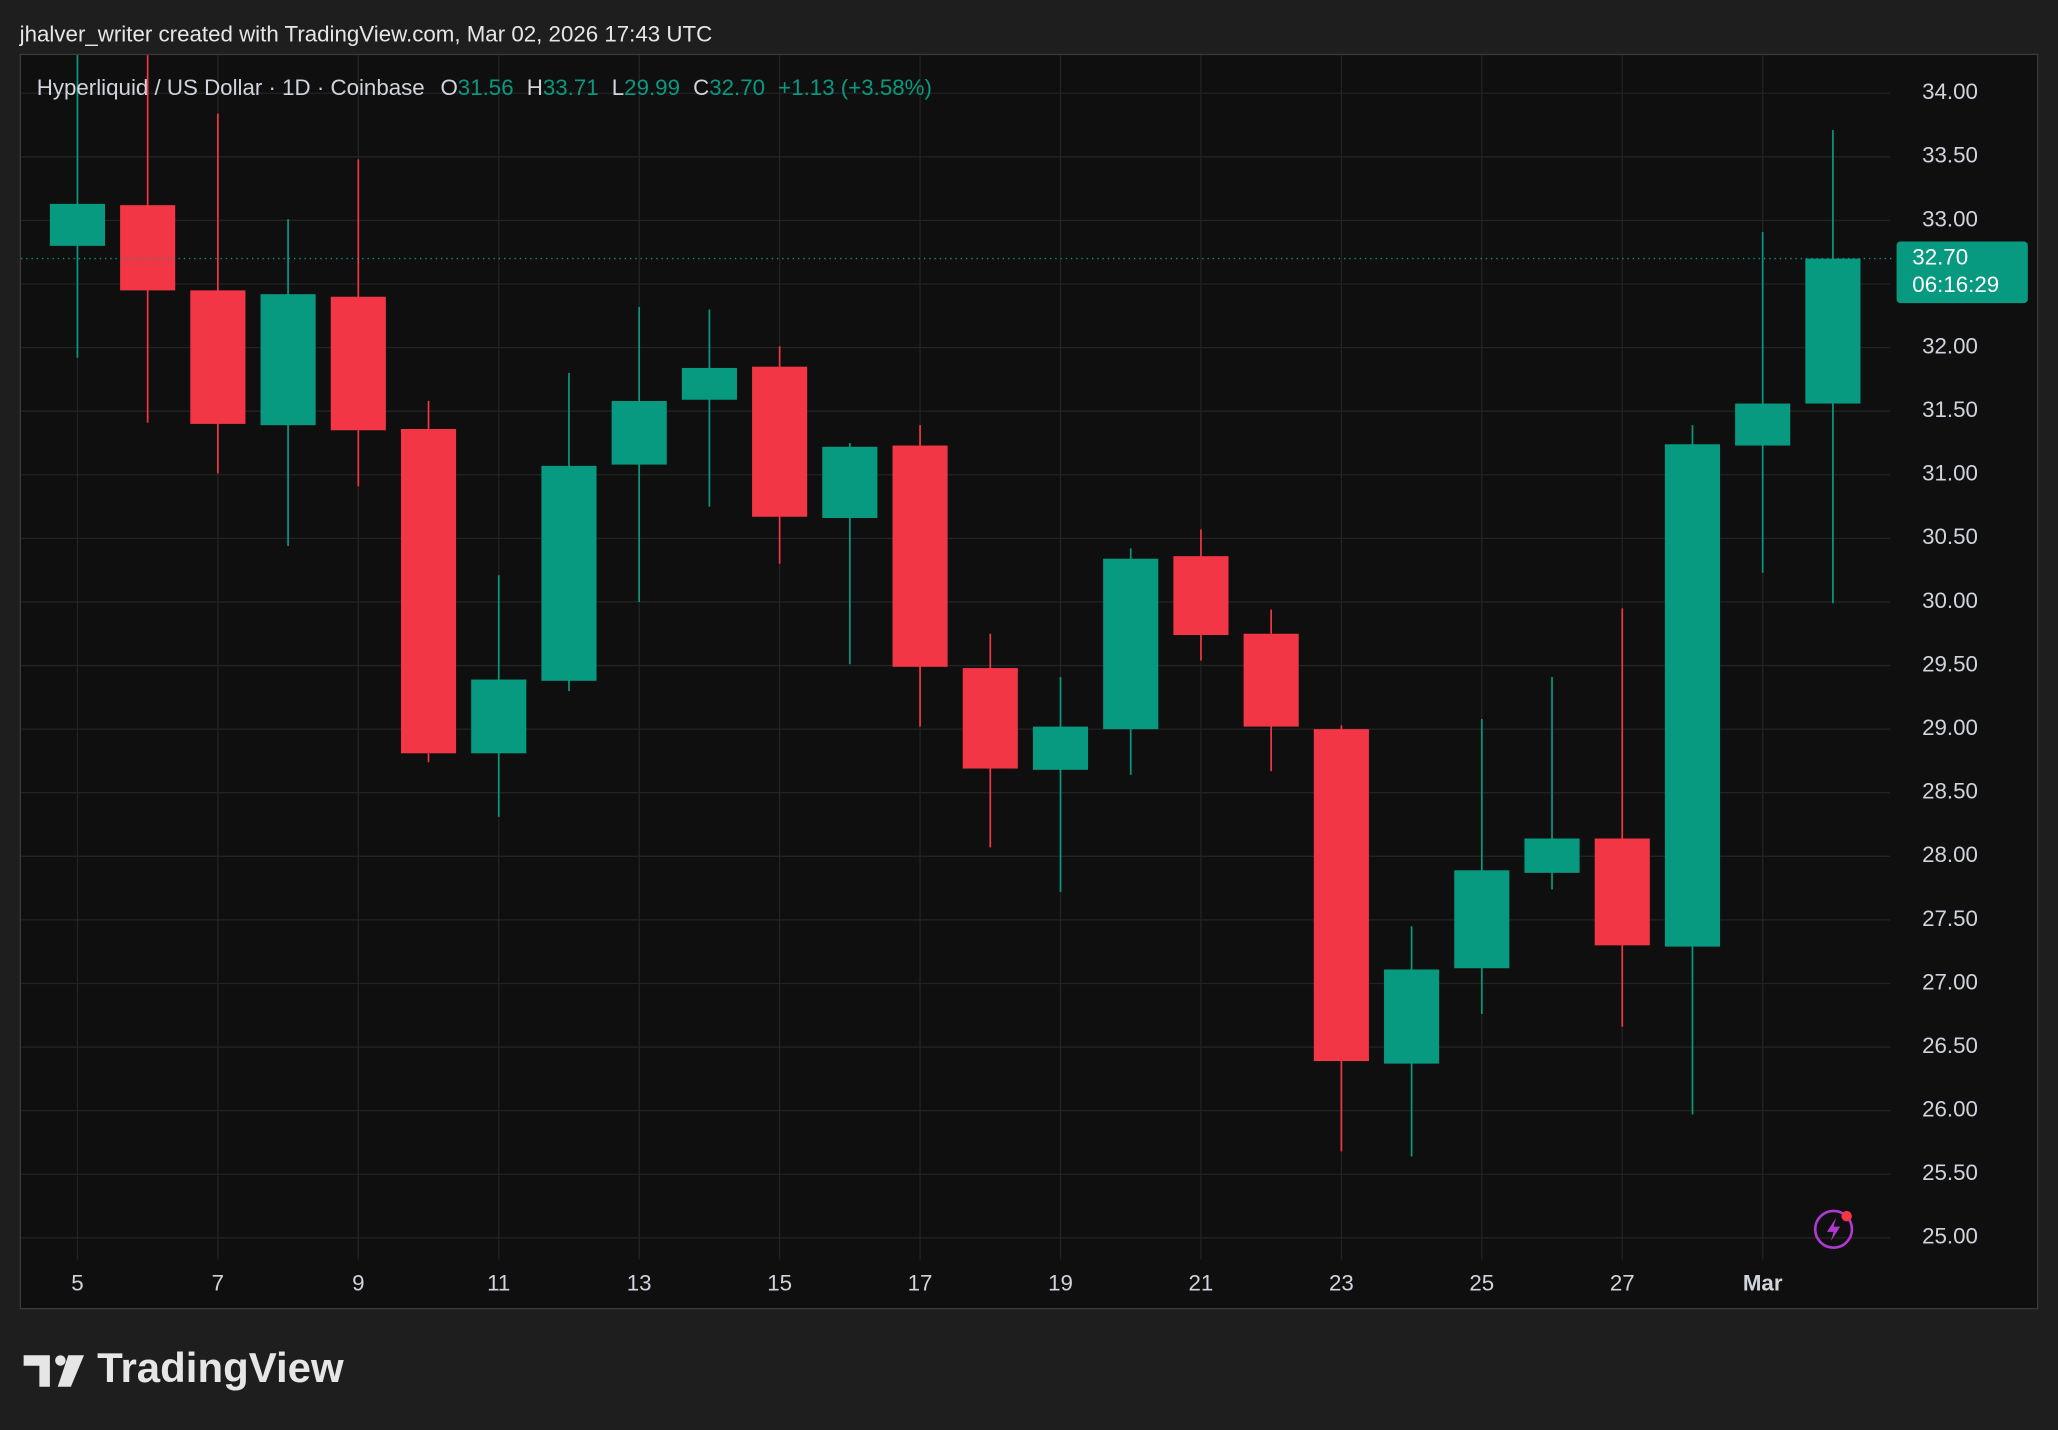 This screenshot has height=1430, width=2058. What do you see at coordinates (77, 1282) in the screenshot?
I see `x-tick-label: 5` at bounding box center [77, 1282].